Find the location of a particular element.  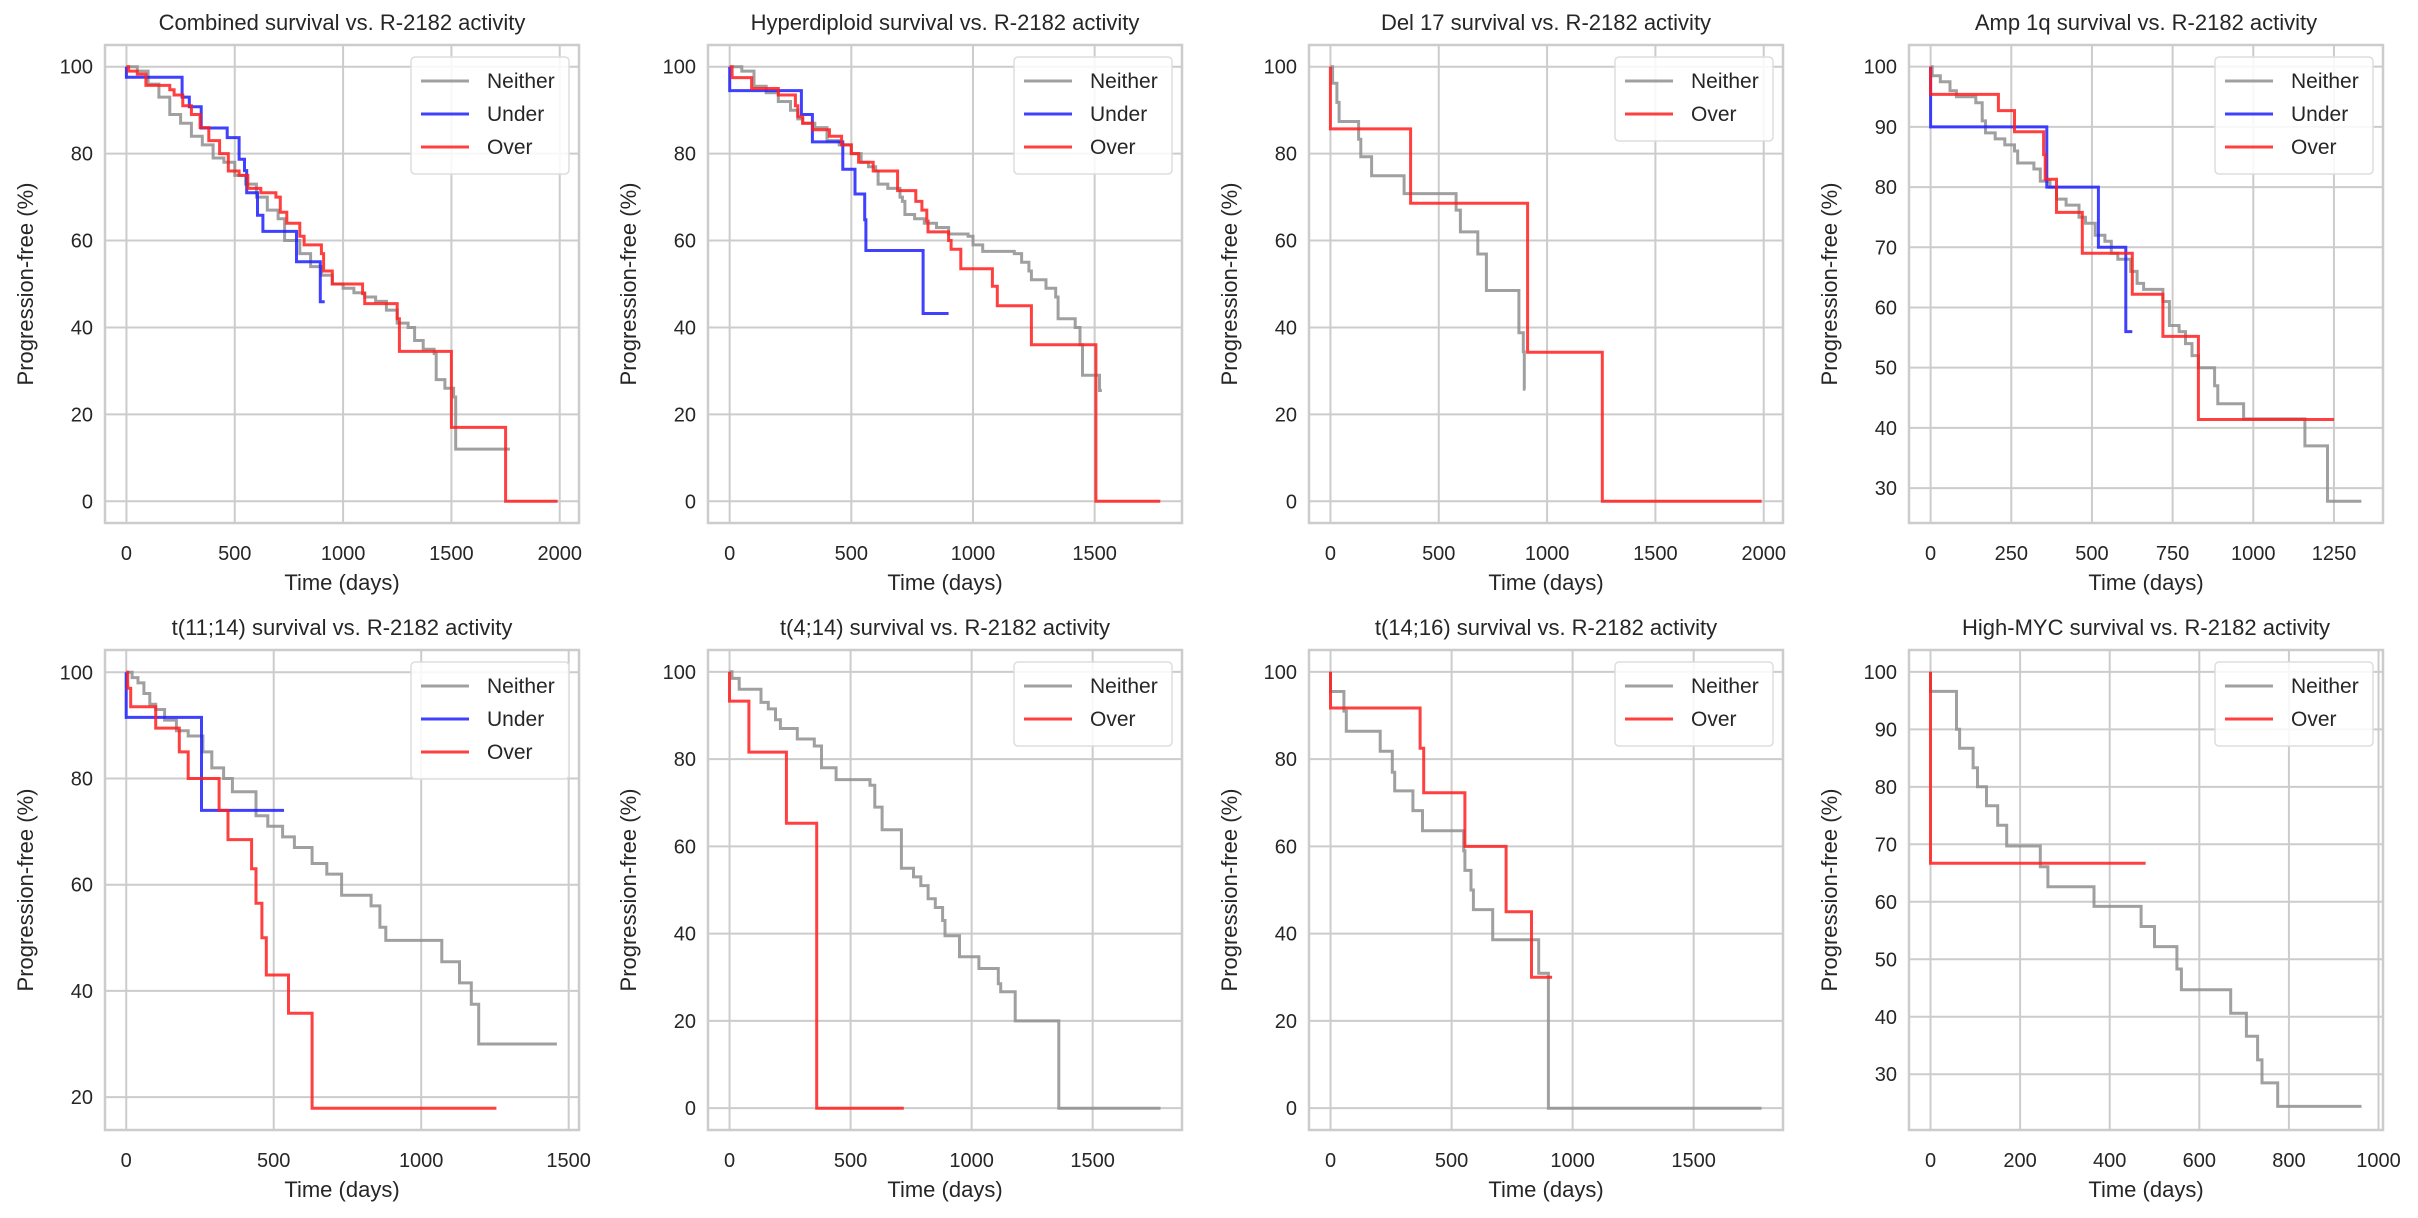

x-tick-label: 800 is located at coordinates (2288, 1161).